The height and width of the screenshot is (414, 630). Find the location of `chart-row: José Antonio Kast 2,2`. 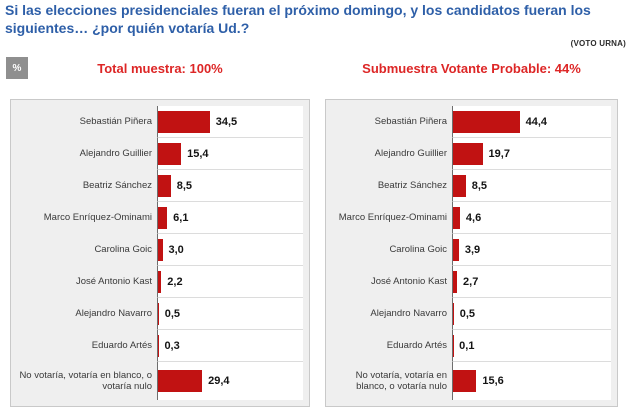

chart-row: José Antonio Kast 2,2 is located at coordinates (160, 282).